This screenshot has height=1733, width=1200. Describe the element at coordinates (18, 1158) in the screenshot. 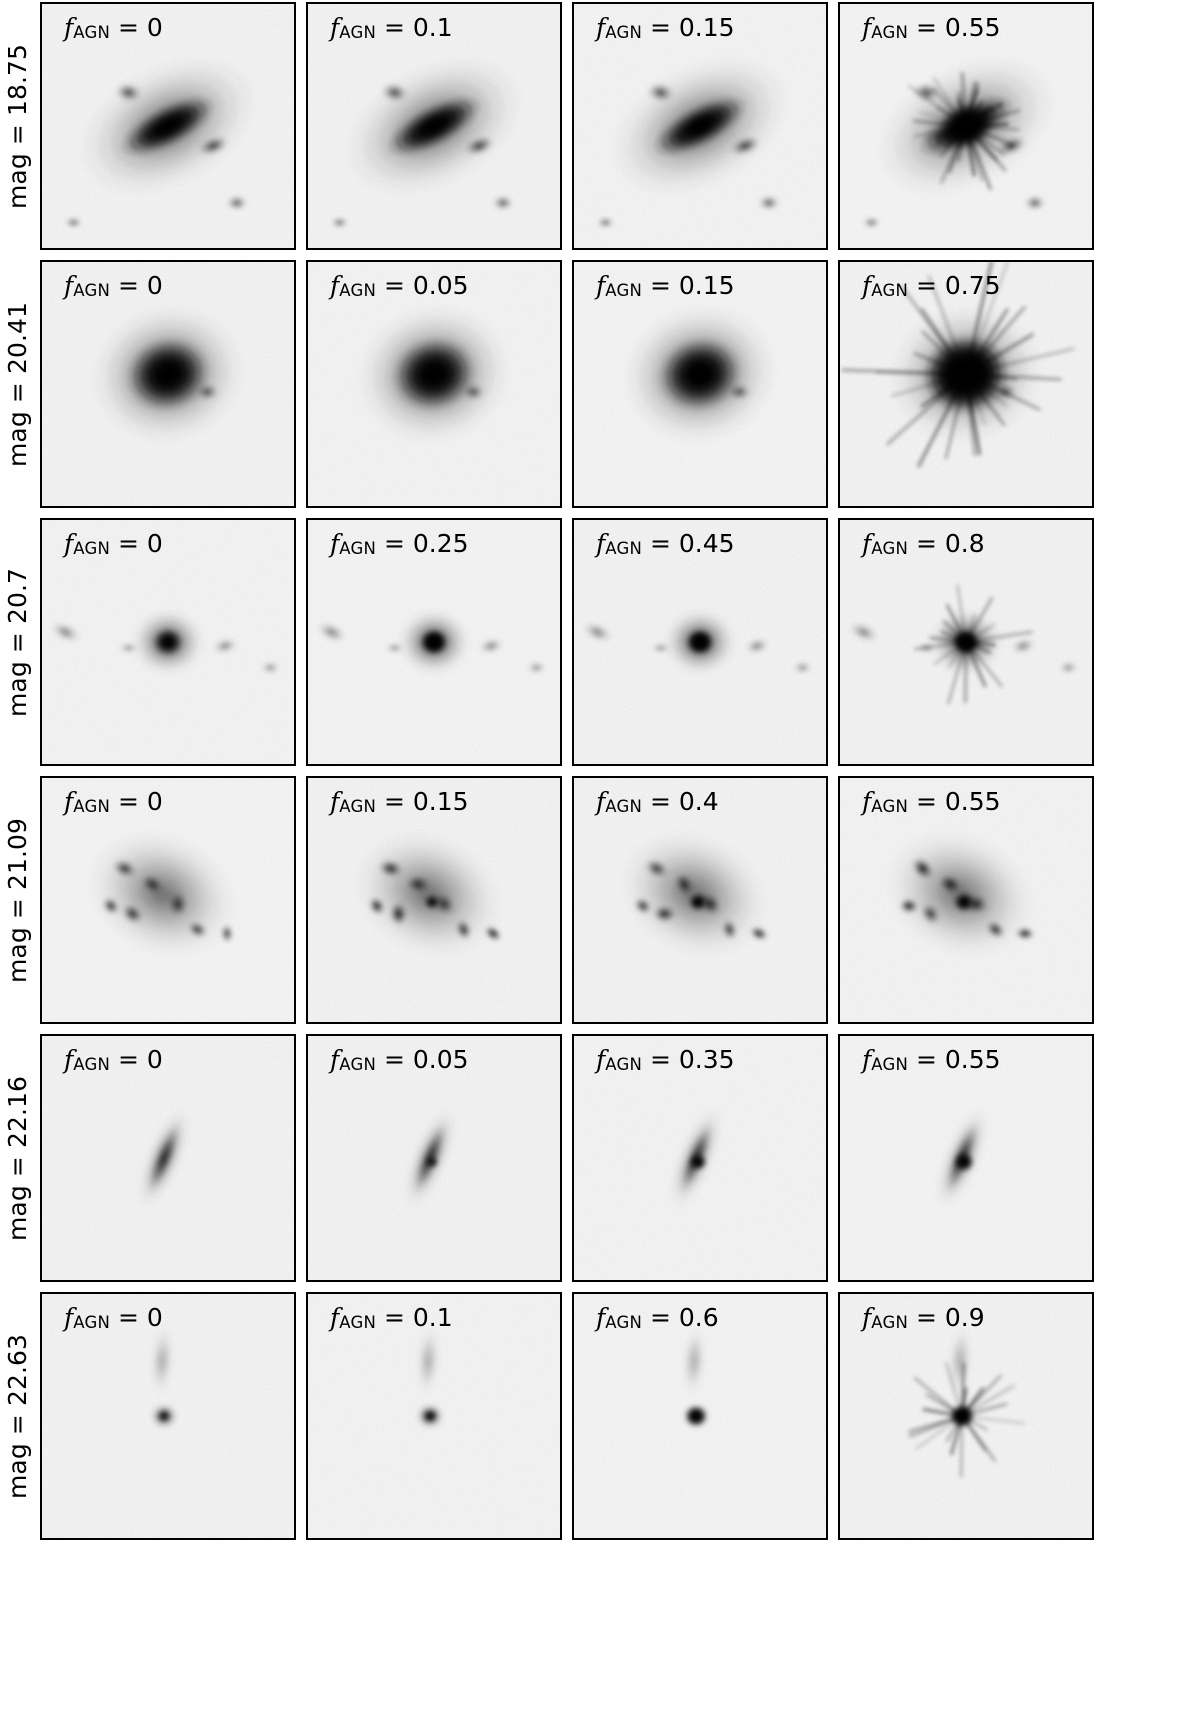

I see `row-label-text: mag = 22.16` at that location.